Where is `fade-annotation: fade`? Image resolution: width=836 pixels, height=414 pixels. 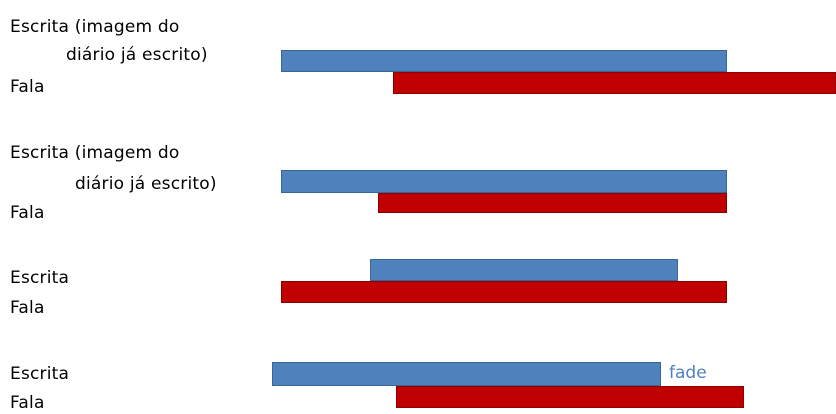 fade-annotation: fade is located at coordinates (688, 373).